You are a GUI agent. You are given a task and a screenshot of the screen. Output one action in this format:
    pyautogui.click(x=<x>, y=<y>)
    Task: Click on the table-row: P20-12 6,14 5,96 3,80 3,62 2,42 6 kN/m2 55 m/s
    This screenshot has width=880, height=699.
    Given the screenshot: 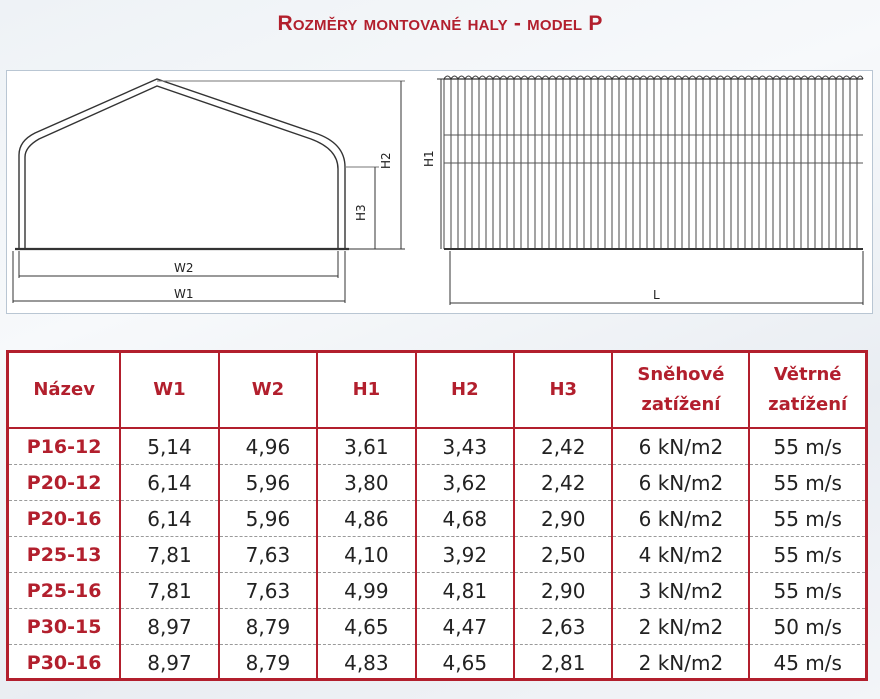 What is the action you would take?
    pyautogui.click(x=437, y=482)
    